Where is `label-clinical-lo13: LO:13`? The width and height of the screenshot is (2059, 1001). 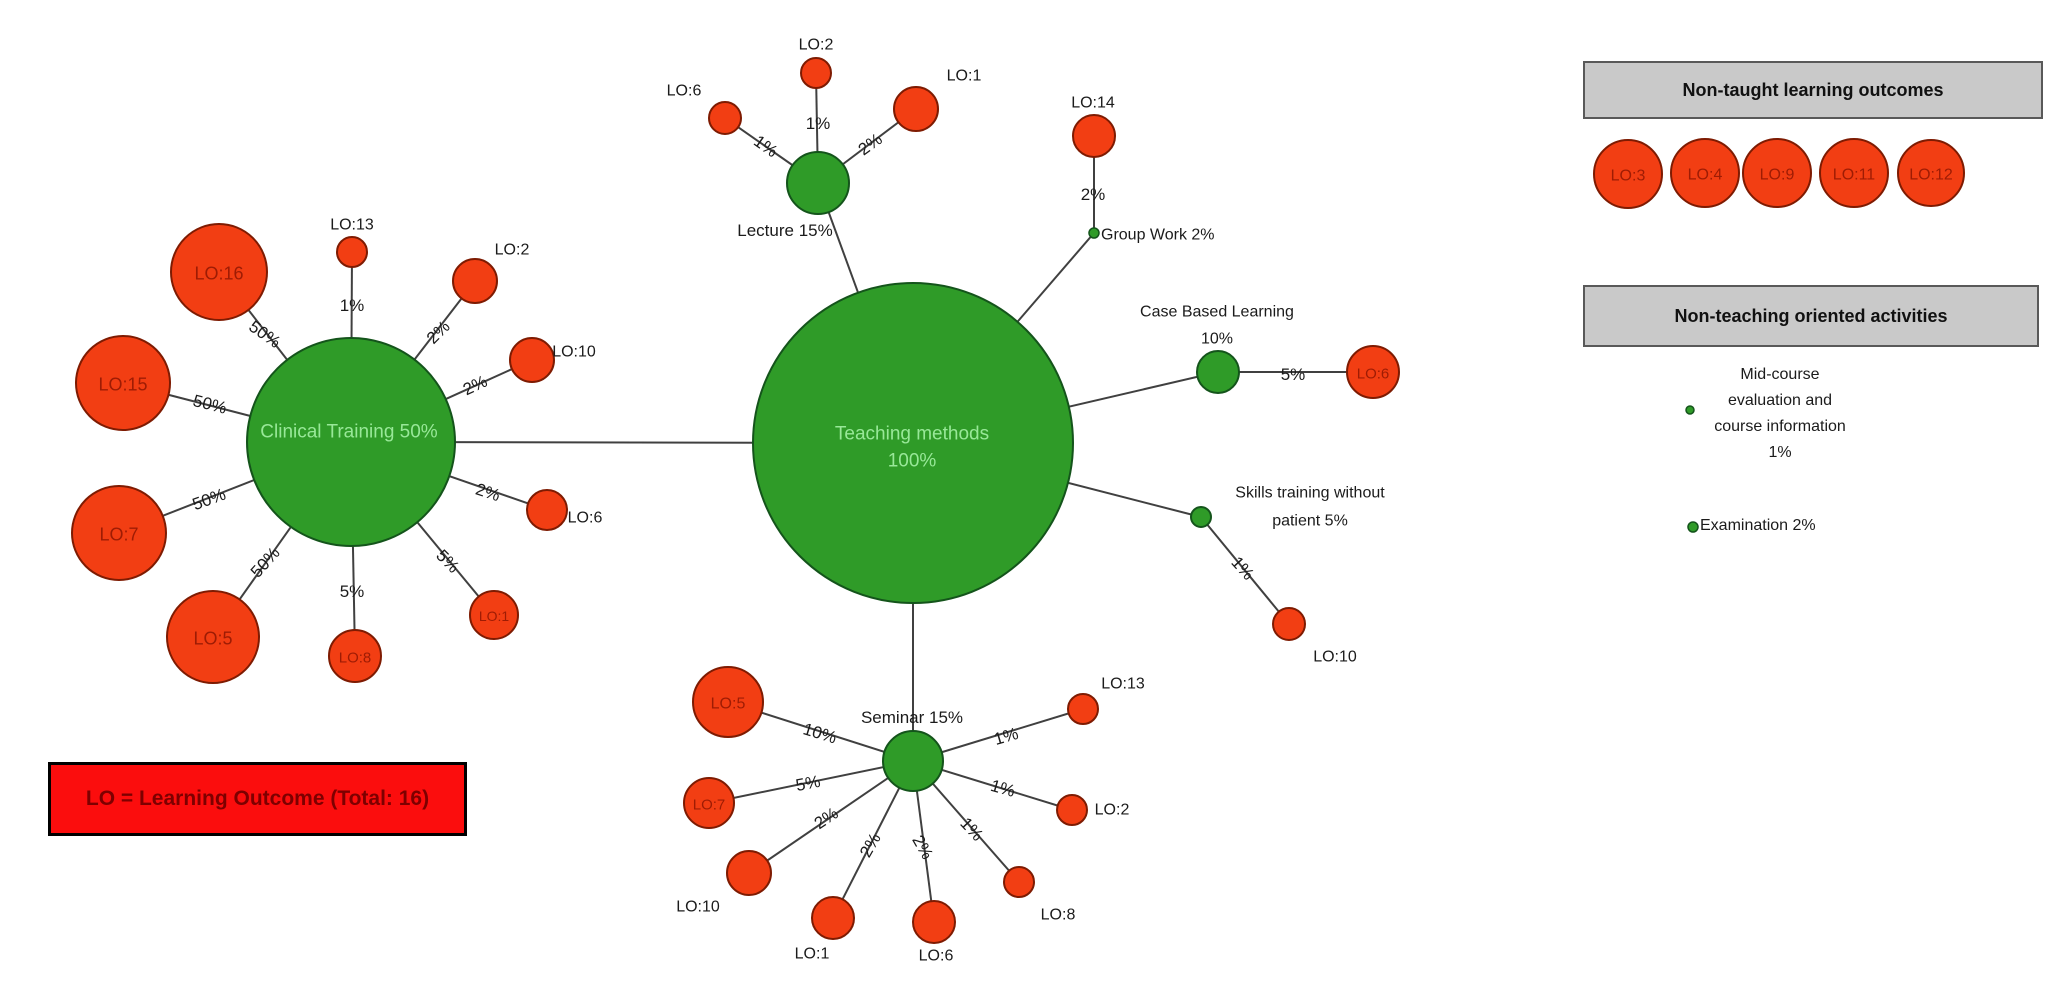 label-clinical-lo13: LO:13 is located at coordinates (352, 225).